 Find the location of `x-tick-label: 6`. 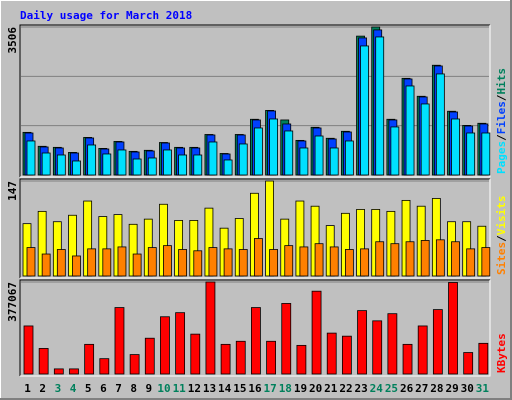

x-tick-label: 6 is located at coordinates (103, 388).